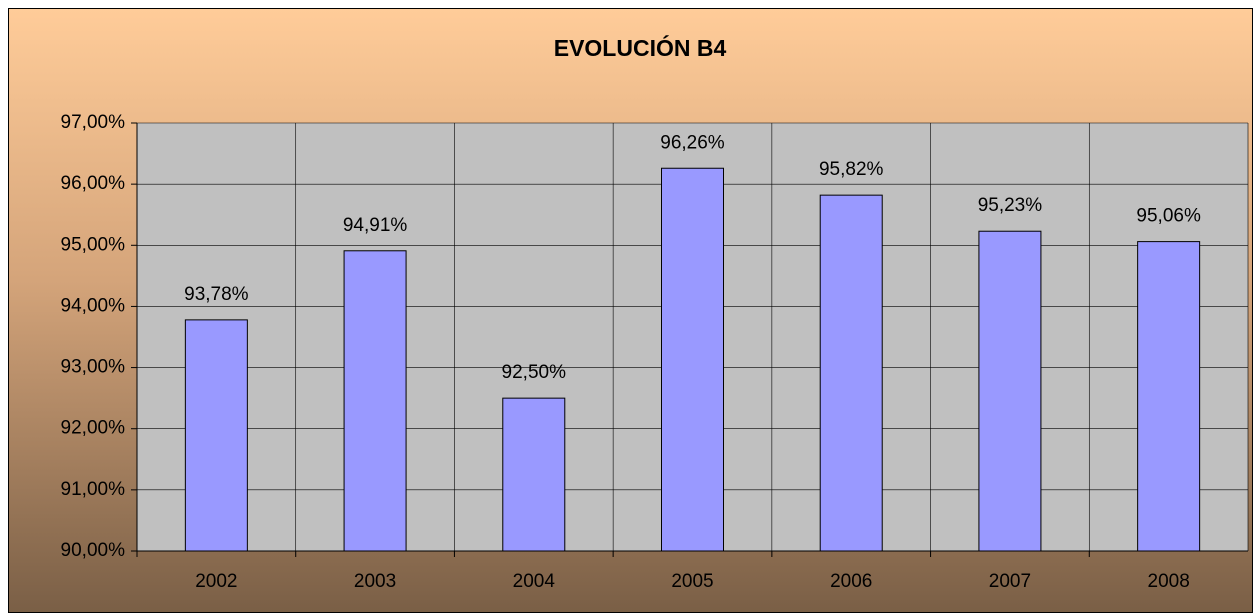 The image size is (1255, 615). What do you see at coordinates (375, 225) in the screenshot?
I see `value-label: 94,91%` at bounding box center [375, 225].